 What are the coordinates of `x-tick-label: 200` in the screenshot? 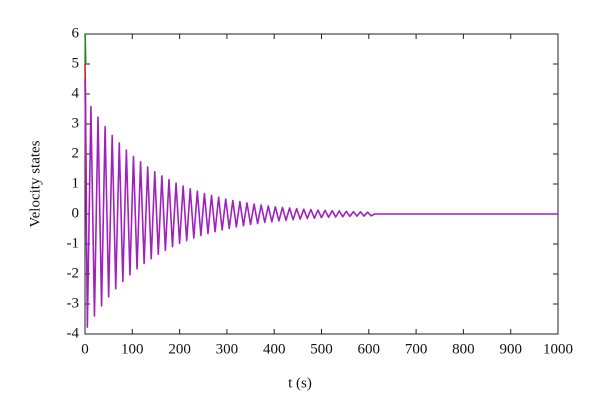 It's located at (179, 349).